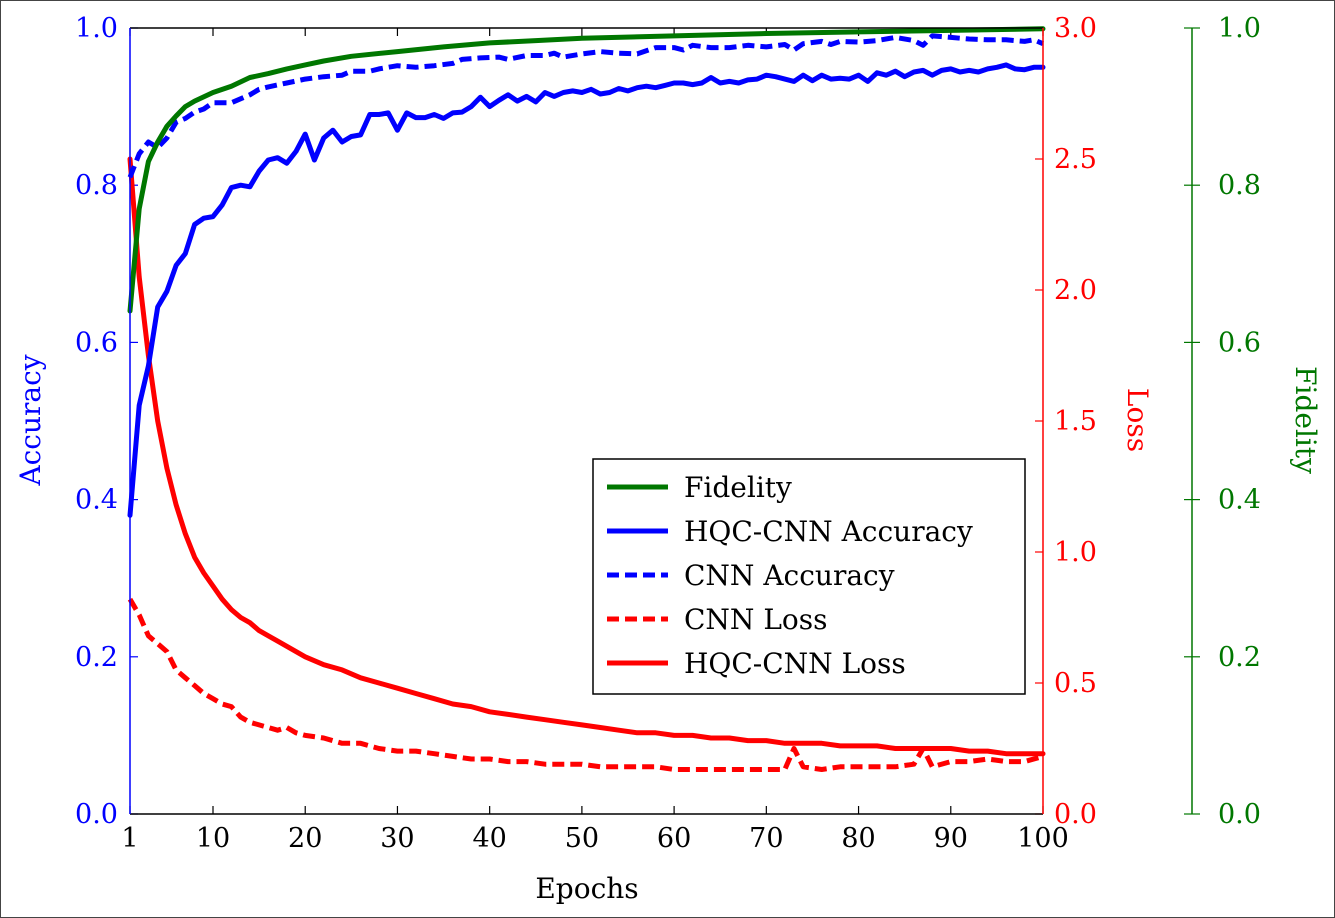 The image size is (1335, 918). What do you see at coordinates (489, 838) in the screenshot?
I see `x-tick-label: 40` at bounding box center [489, 838].